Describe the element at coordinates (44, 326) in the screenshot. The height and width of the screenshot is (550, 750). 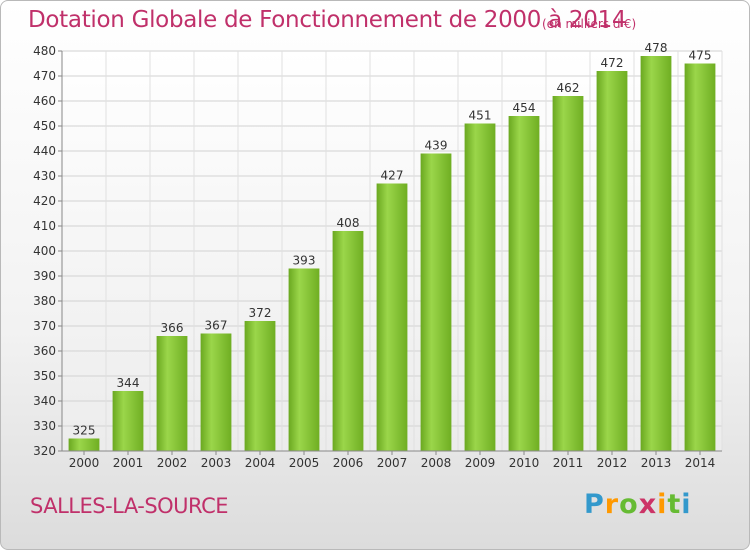
I see `y-tick-label: 370` at that location.